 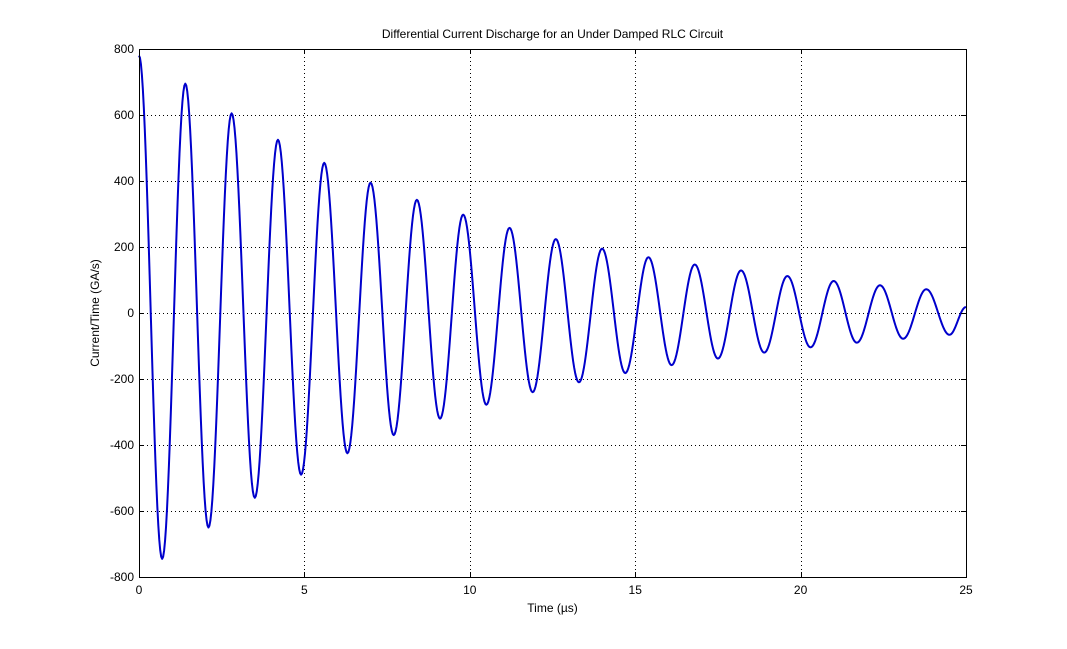 I want to click on x-tick-label: 0, so click(x=139, y=590).